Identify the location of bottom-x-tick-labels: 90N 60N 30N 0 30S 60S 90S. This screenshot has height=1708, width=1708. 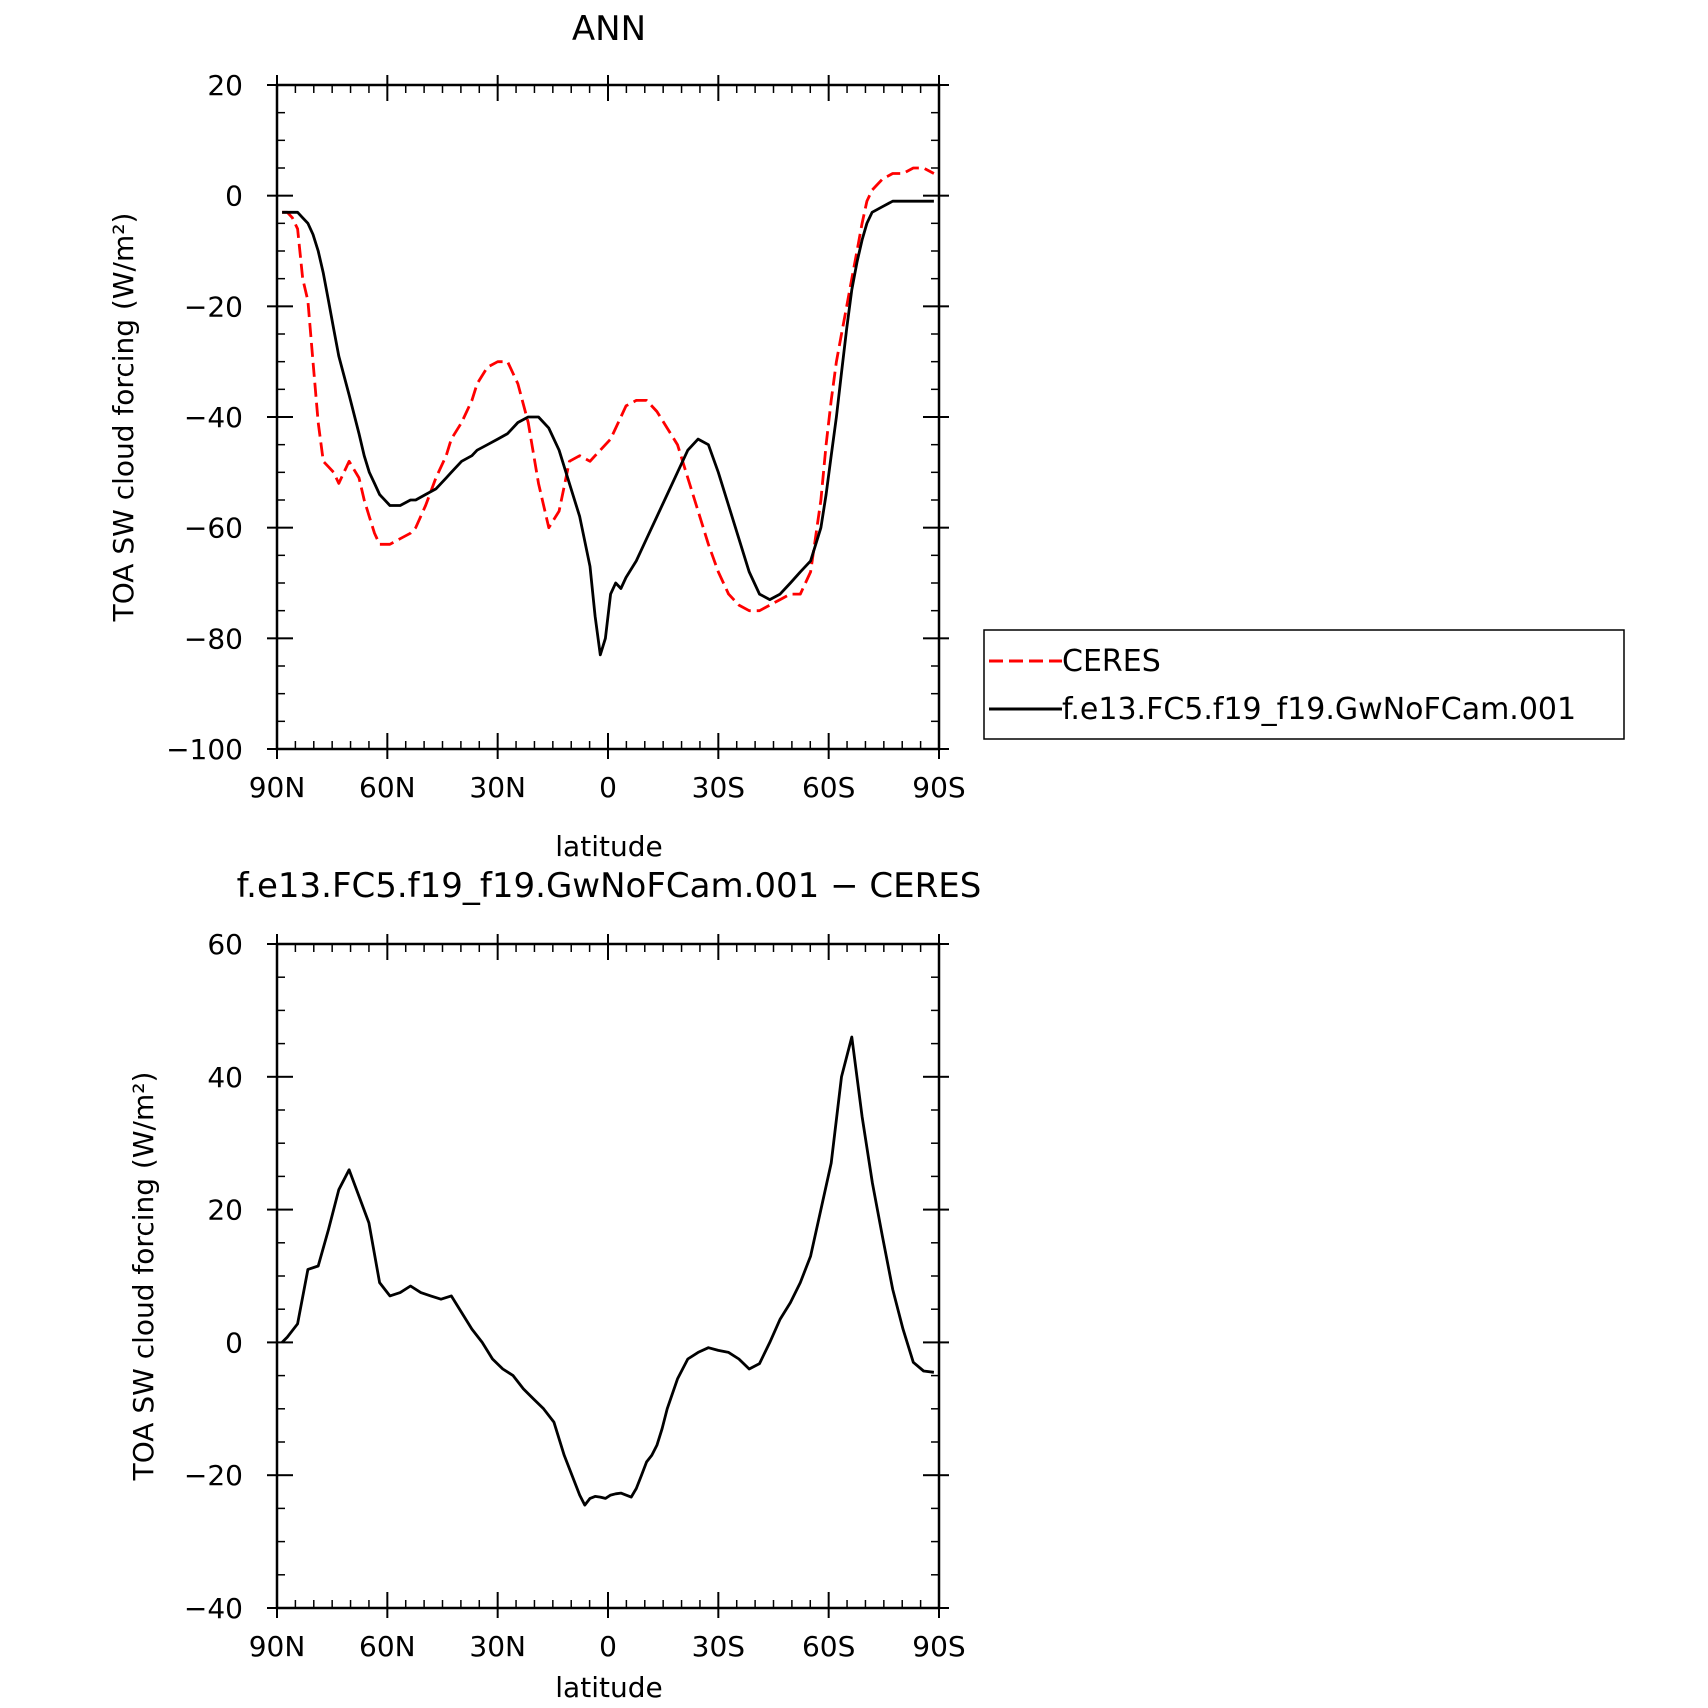
(607, 1646).